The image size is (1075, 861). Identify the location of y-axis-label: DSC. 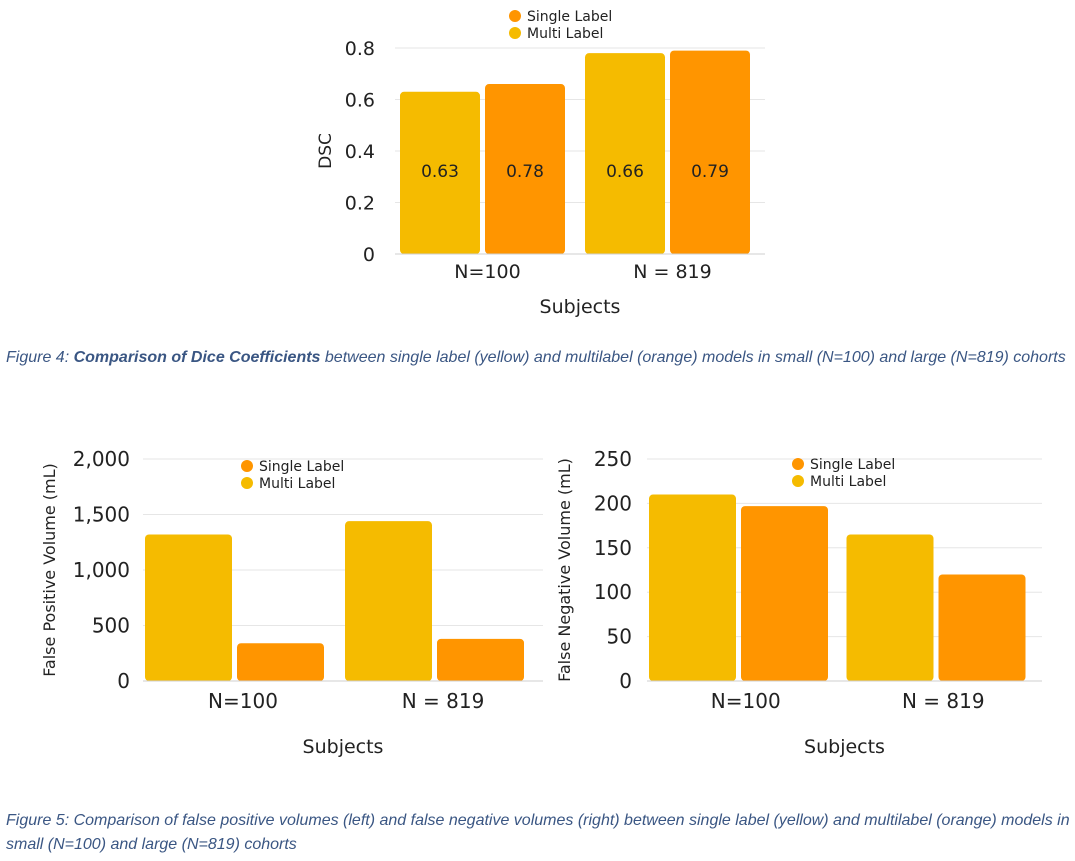
(326, 151).